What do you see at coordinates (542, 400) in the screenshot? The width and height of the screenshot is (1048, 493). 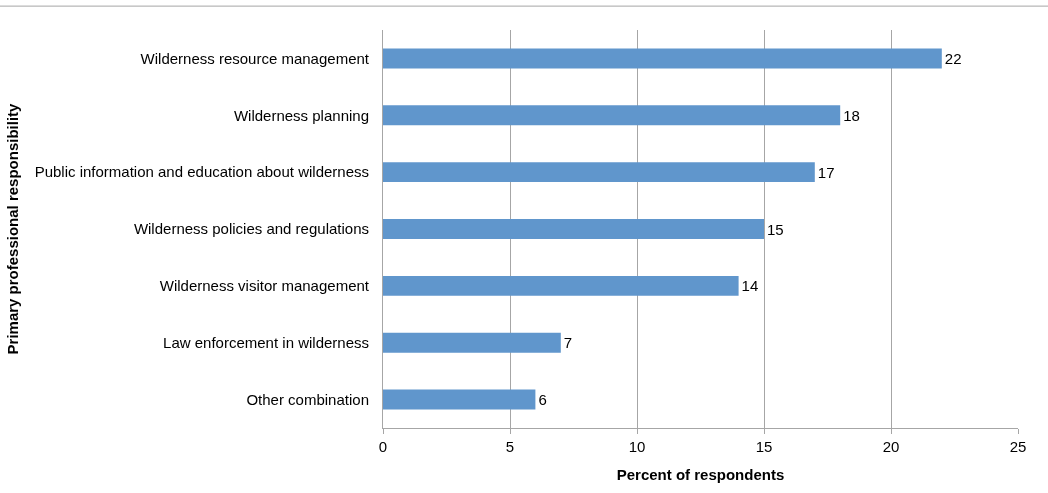 I see `data-label: 6` at bounding box center [542, 400].